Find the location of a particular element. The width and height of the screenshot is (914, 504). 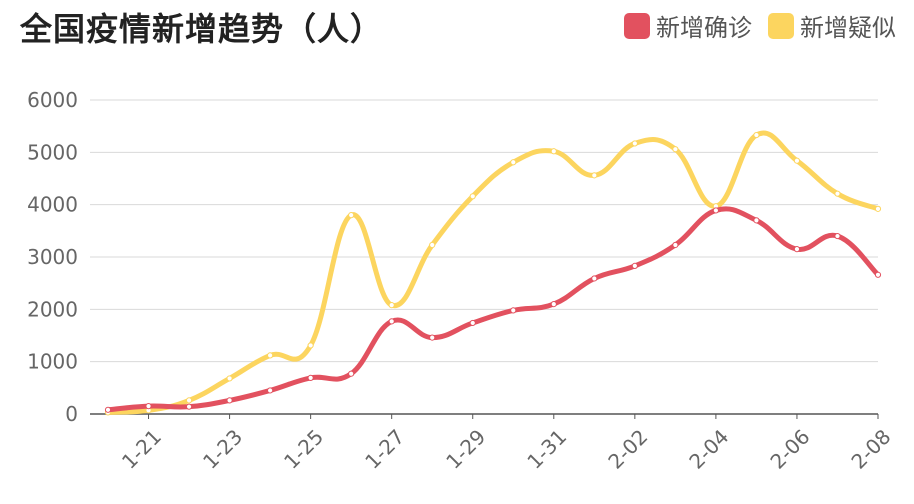

y-tick-label: 3000 is located at coordinates (52, 257).